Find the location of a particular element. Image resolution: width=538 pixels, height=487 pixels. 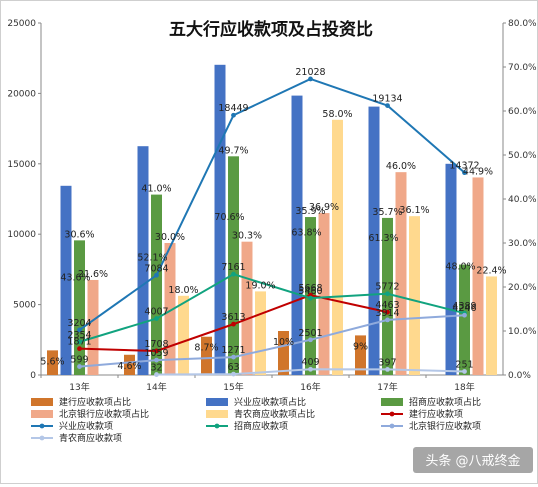

line-value-label: 251 is located at coordinates (464, 364).